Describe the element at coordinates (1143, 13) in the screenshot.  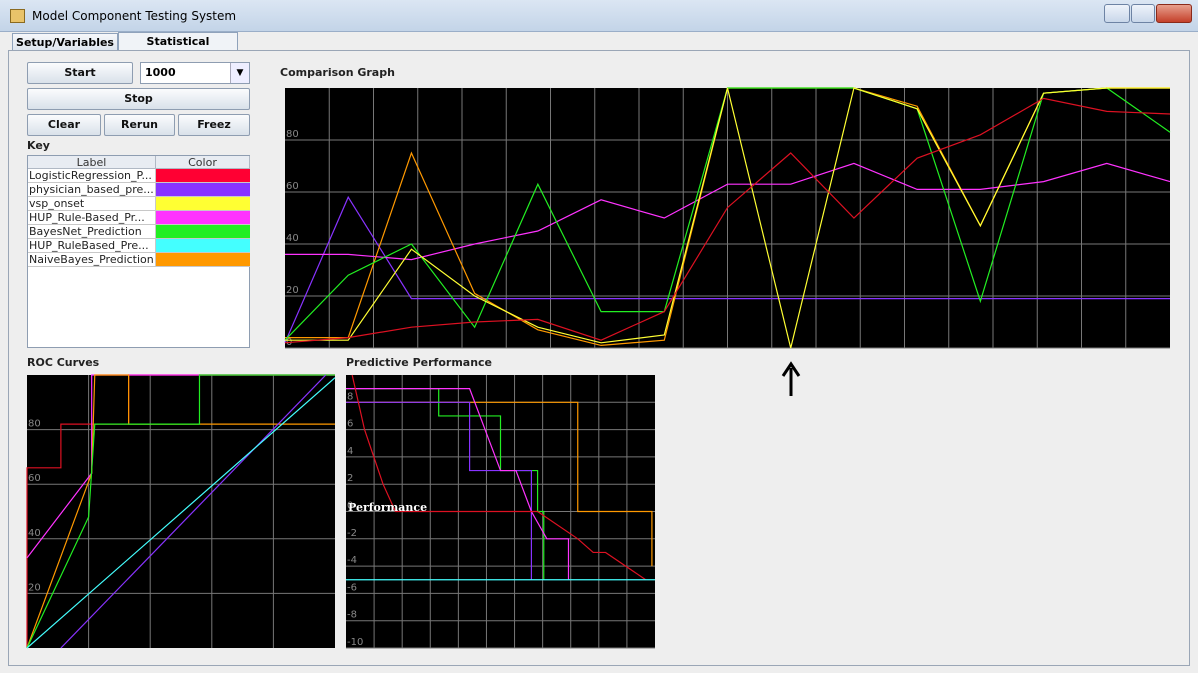
I see `maximize-button` at that location.